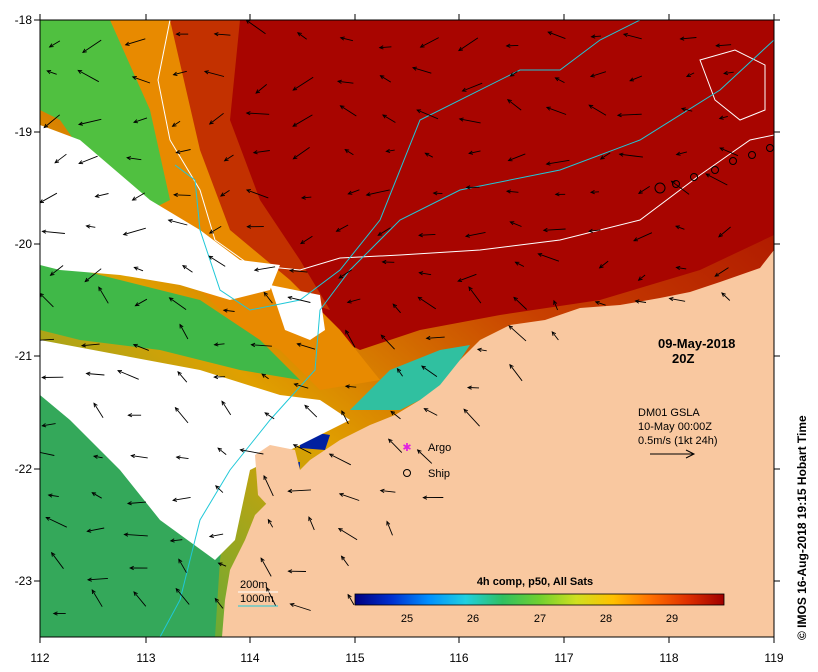  I want to click on lat-label: -19, so click(24, 132).